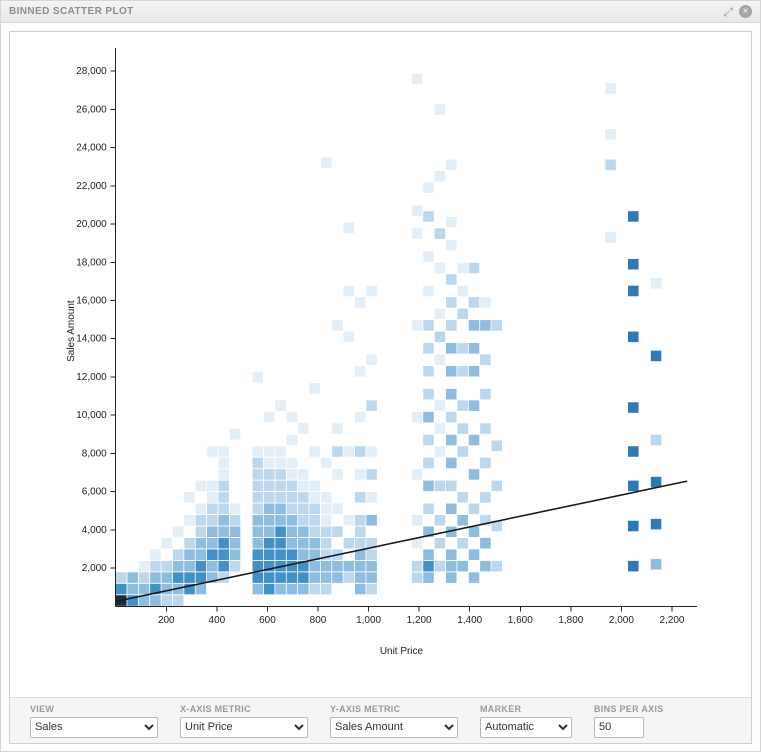  What do you see at coordinates (217, 620) in the screenshot?
I see `svg-text: 400` at bounding box center [217, 620].